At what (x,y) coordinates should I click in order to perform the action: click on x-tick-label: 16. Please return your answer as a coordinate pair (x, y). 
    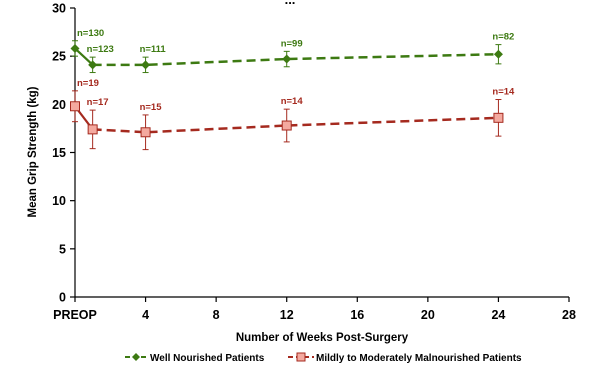
    Looking at the image, I should click on (357, 315).